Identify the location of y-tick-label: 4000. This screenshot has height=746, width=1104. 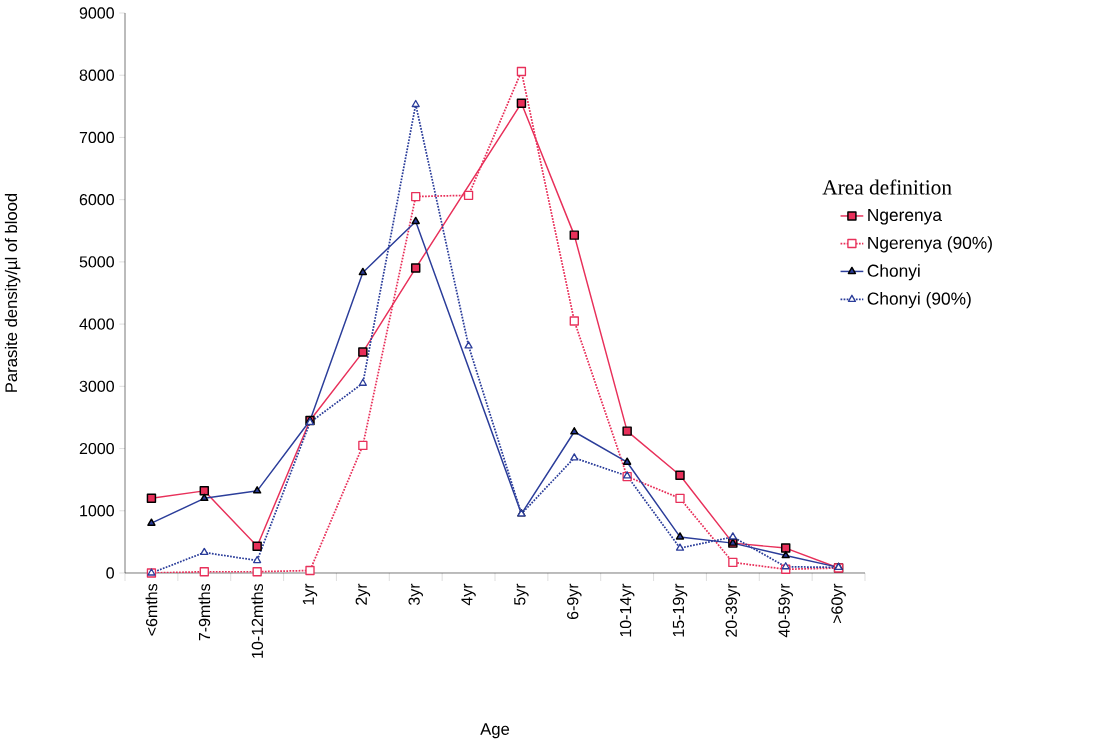
(96, 324).